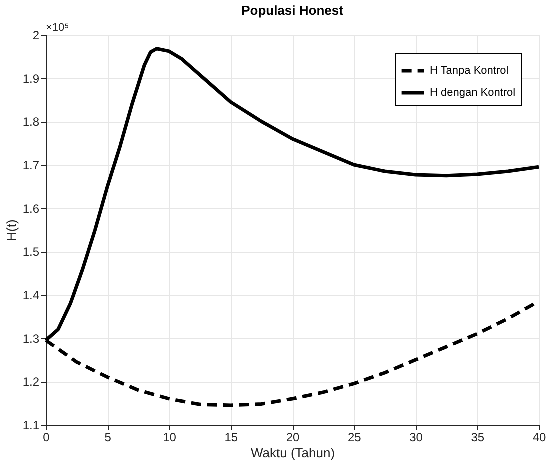 The width and height of the screenshot is (558, 465). Describe the element at coordinates (31, 165) in the screenshot. I see `y-tick-label: 1.7` at that location.